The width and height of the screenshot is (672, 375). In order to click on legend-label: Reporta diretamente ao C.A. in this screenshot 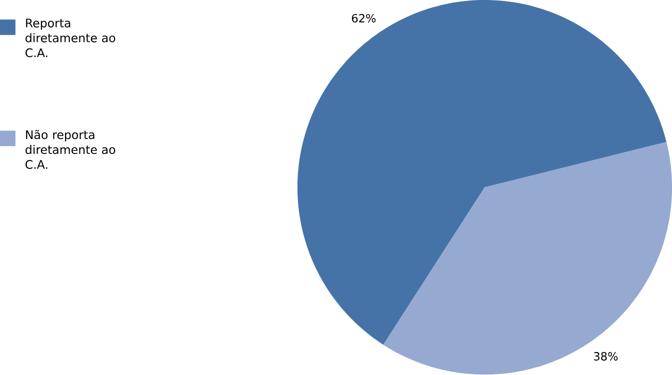, I will do `click(71, 38)`.